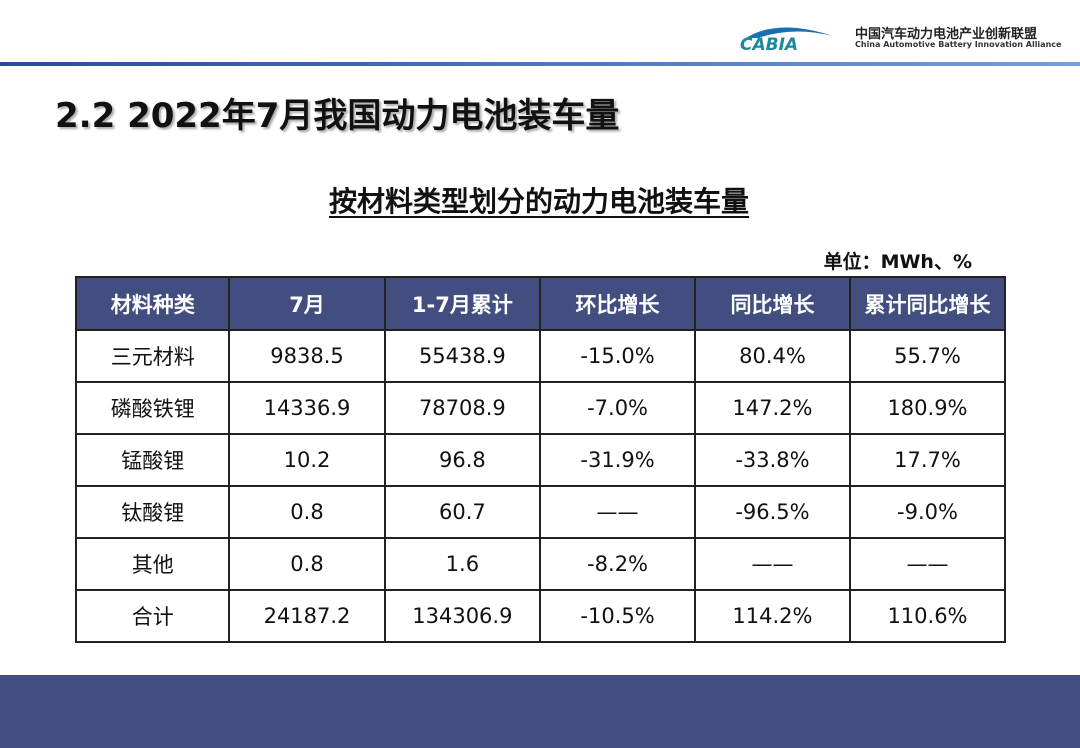  Describe the element at coordinates (152, 512) in the screenshot. I see `row-label: 钛酸锂` at that location.